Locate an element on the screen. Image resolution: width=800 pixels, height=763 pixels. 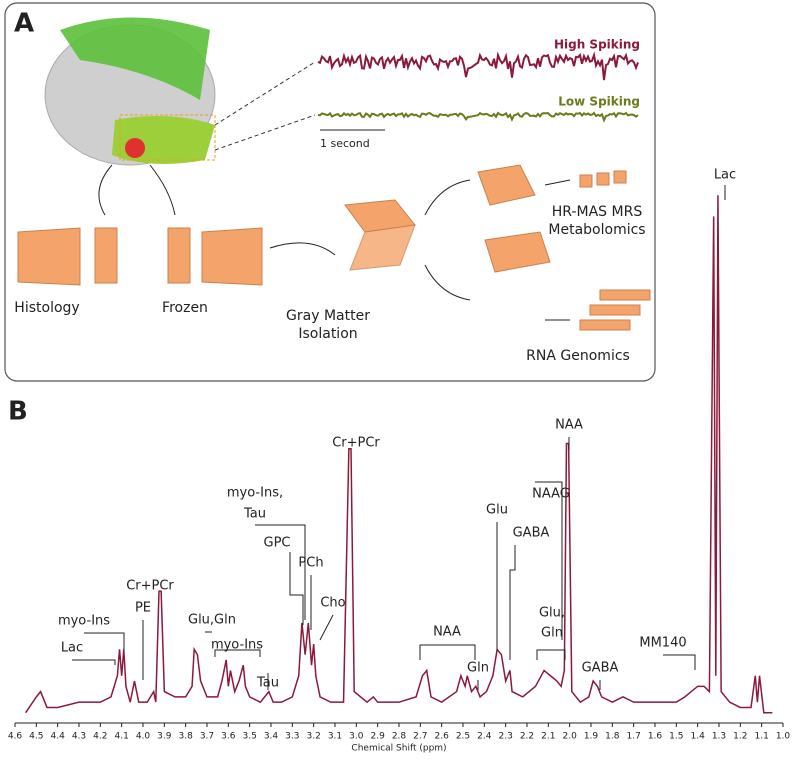
x-tick-label: 3.4 is located at coordinates (271, 737).